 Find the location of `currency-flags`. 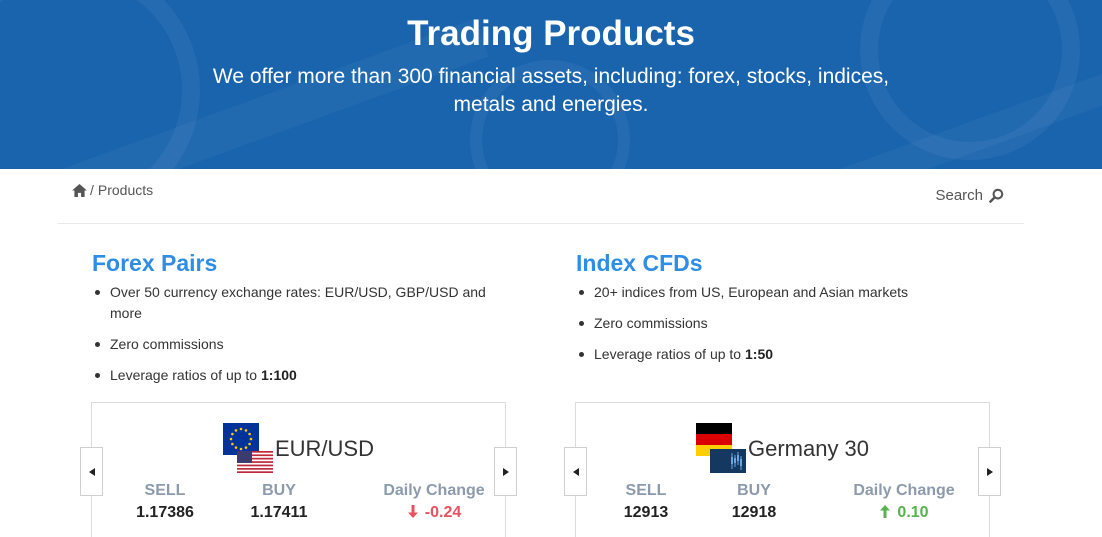

currency-flags is located at coordinates (248, 449).